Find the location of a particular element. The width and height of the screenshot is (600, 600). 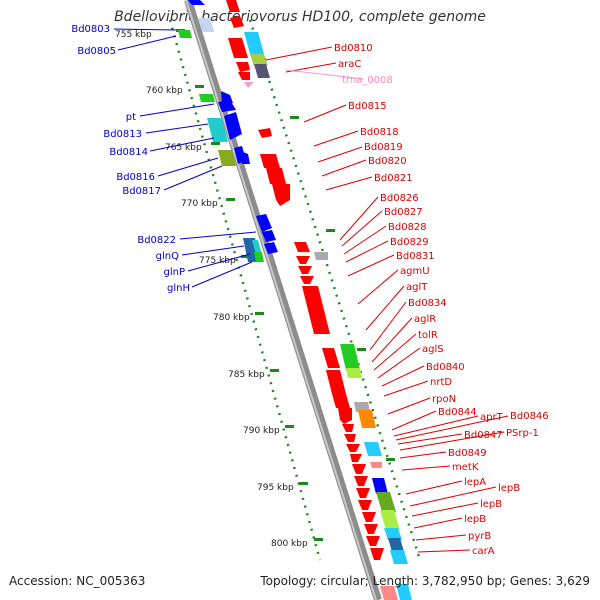

gene-label: nrtD is located at coordinates (441, 382).